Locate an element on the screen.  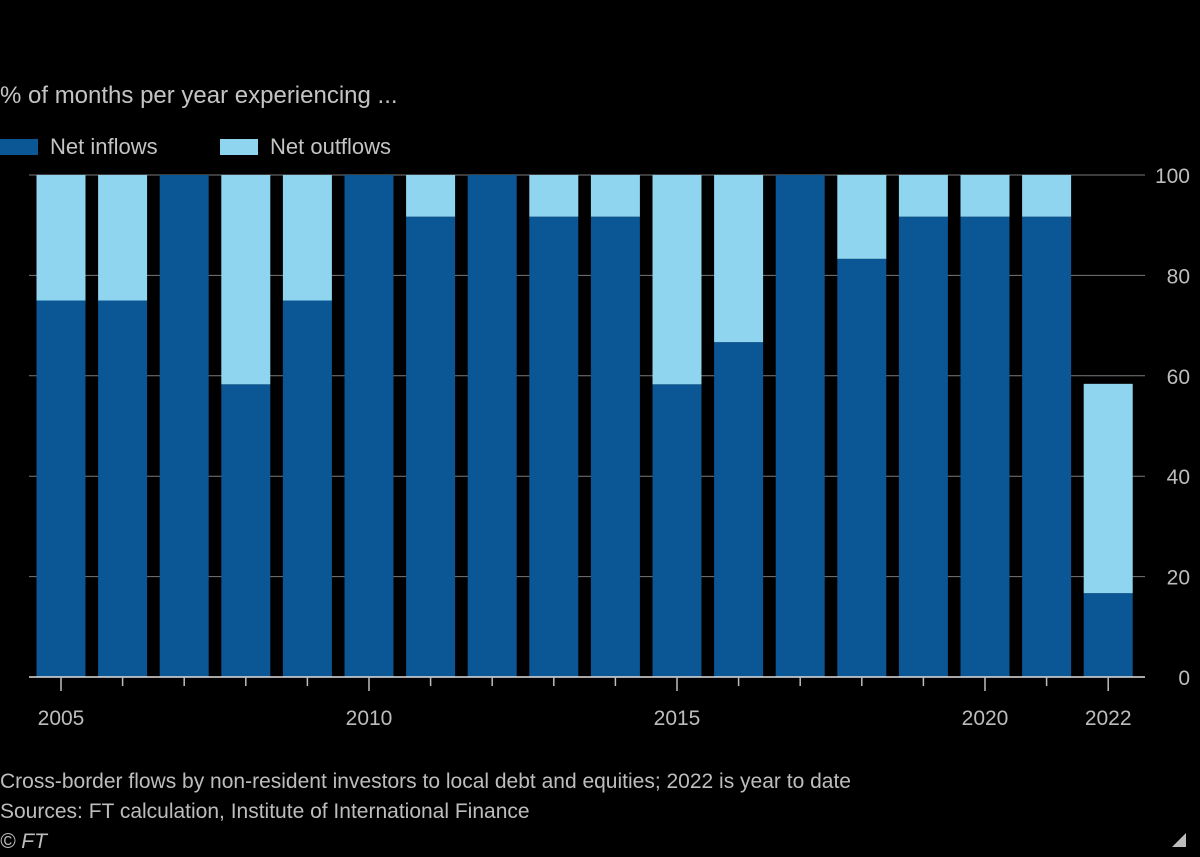
bar-net-inflows-2022 is located at coordinates (1108, 635).